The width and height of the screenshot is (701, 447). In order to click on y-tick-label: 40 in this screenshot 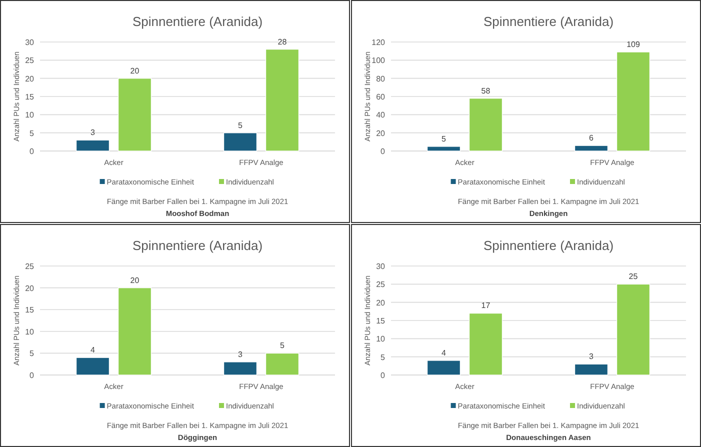, I will do `click(381, 115)`.